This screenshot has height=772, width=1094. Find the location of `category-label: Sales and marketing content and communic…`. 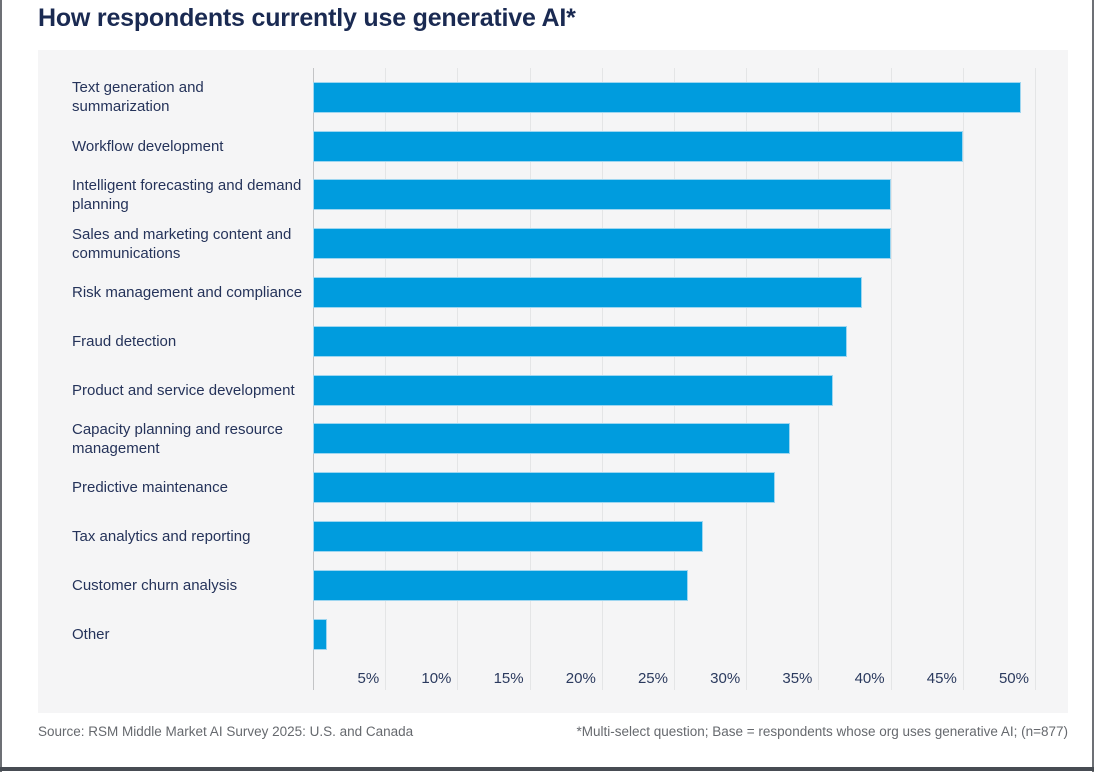

category-label: Sales and marketing content and communic… is located at coordinates (182, 243).